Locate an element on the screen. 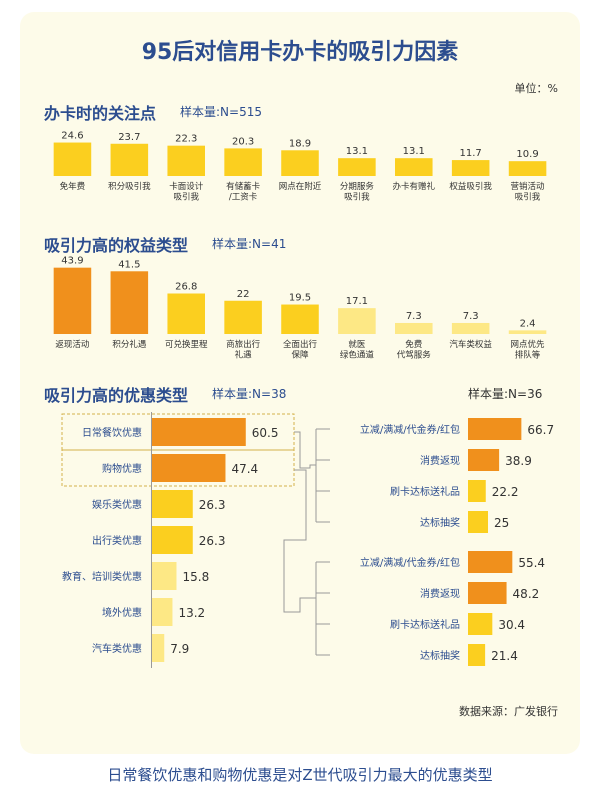 This screenshot has width=600, height=794. category-label: 购物优惠 is located at coordinates (122, 468).